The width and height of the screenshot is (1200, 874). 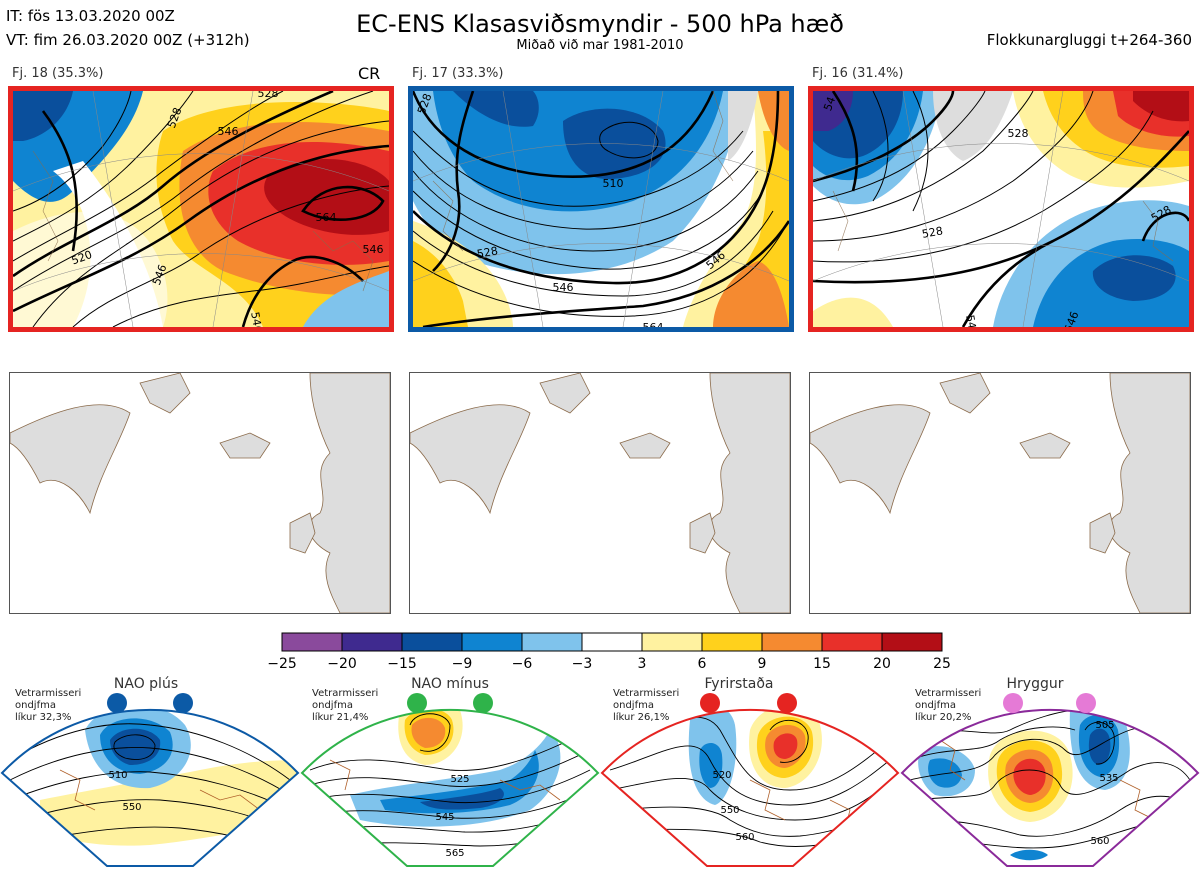 What do you see at coordinates (201, 209) in the screenshot?
I see `cluster-1-map: 528 546 520 564 546 546 528 546` at bounding box center [201, 209].